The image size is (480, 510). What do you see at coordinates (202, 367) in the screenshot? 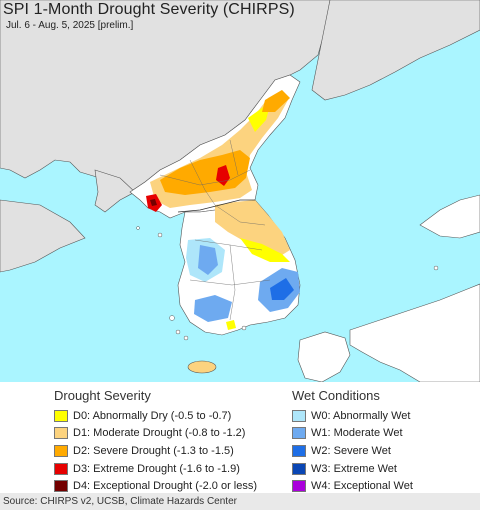
I see `jeju-island` at bounding box center [202, 367].